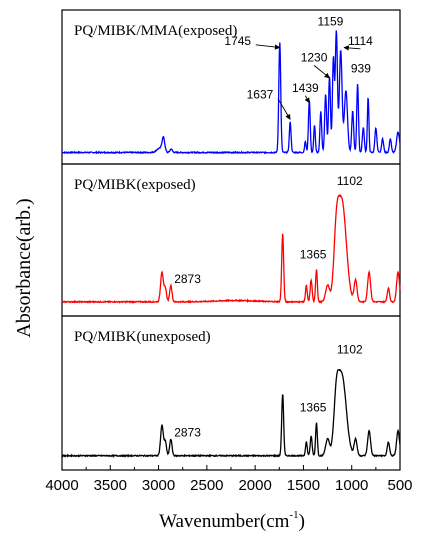 This screenshot has width=425, height=550. What do you see at coordinates (260, 95) in the screenshot?
I see `peak-annotation: 1637` at bounding box center [260, 95].